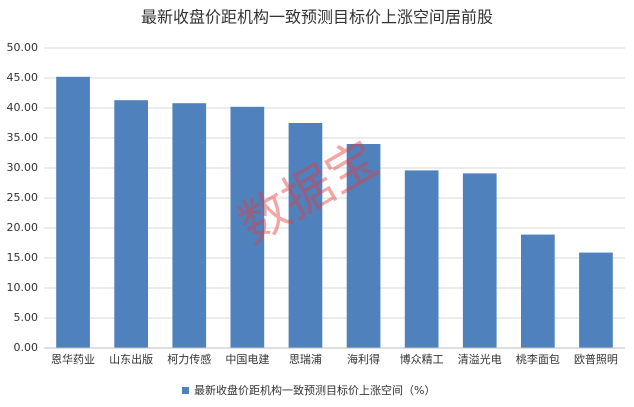 The image size is (634, 407). Describe the element at coordinates (23, 257) in the screenshot. I see `y-tick-label: 15.00` at that location.